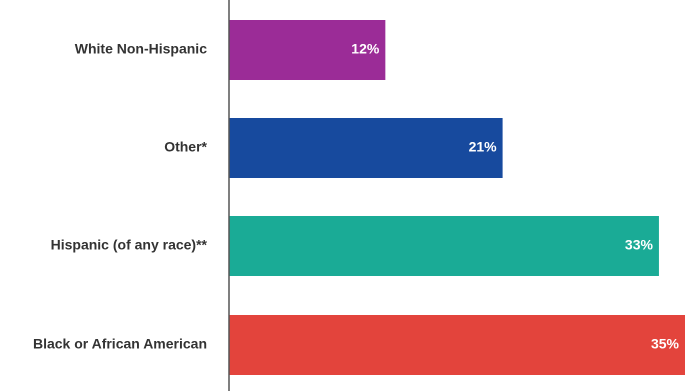  Describe the element at coordinates (185, 147) in the screenshot. I see `category-label-2: Other*` at that location.